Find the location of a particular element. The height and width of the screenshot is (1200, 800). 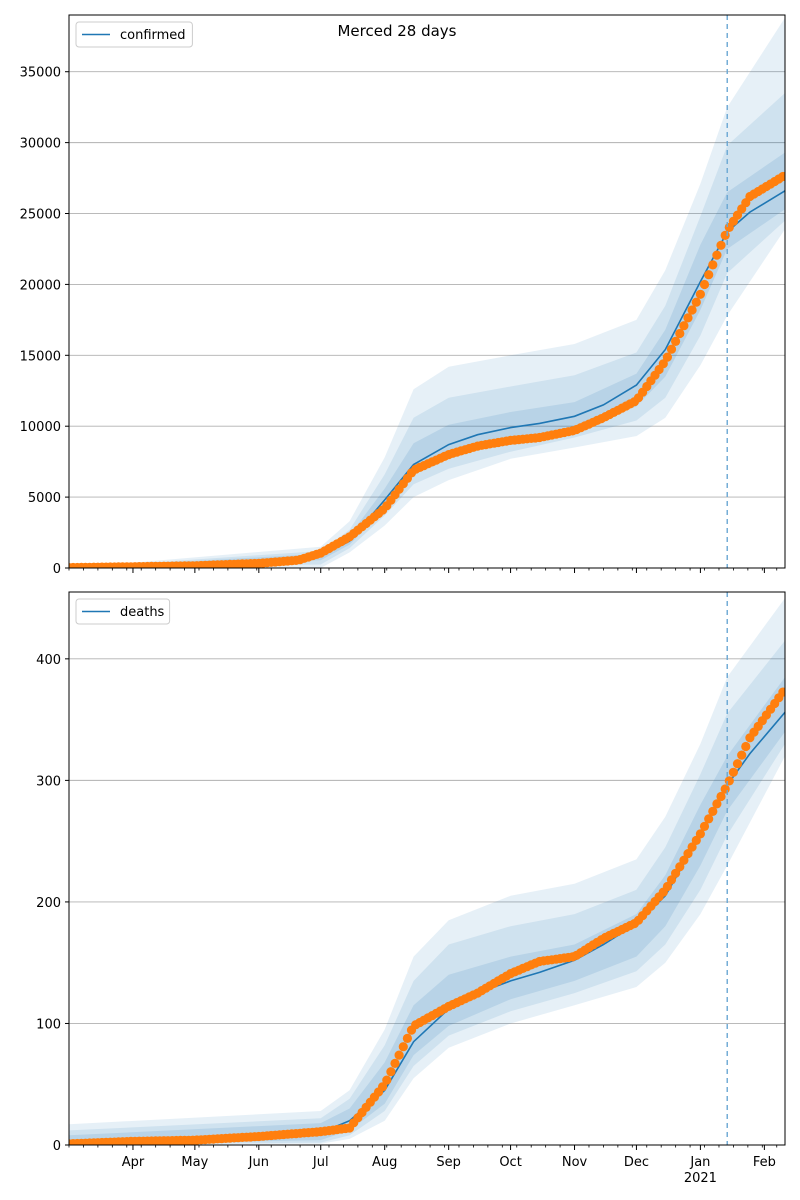

y-tick-label: 10000 is located at coordinates (40, 427).